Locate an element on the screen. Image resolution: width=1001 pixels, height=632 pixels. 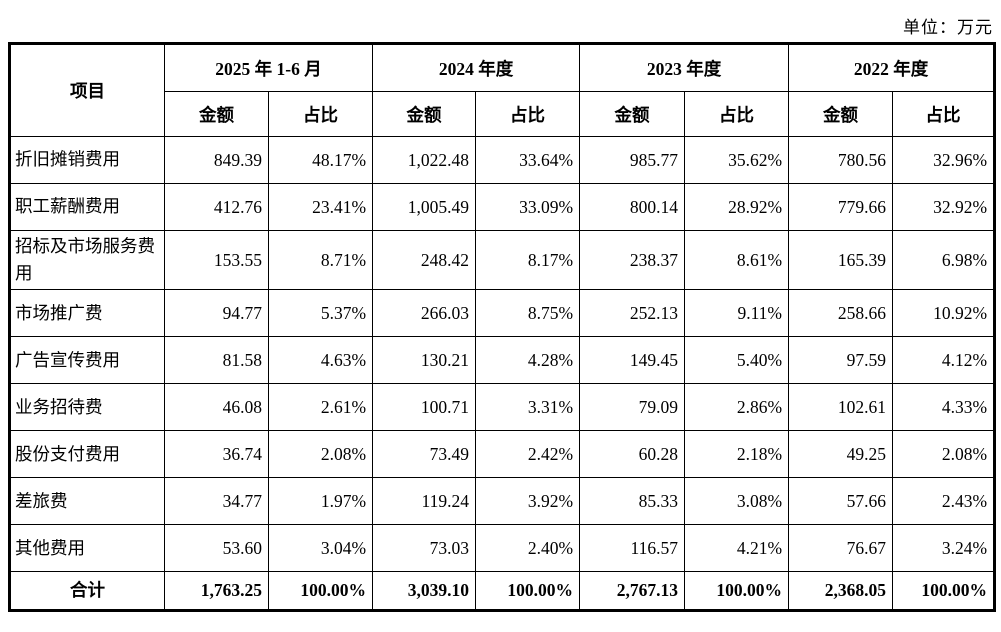
amount-cell: 73.49 is located at coordinates (424, 454).